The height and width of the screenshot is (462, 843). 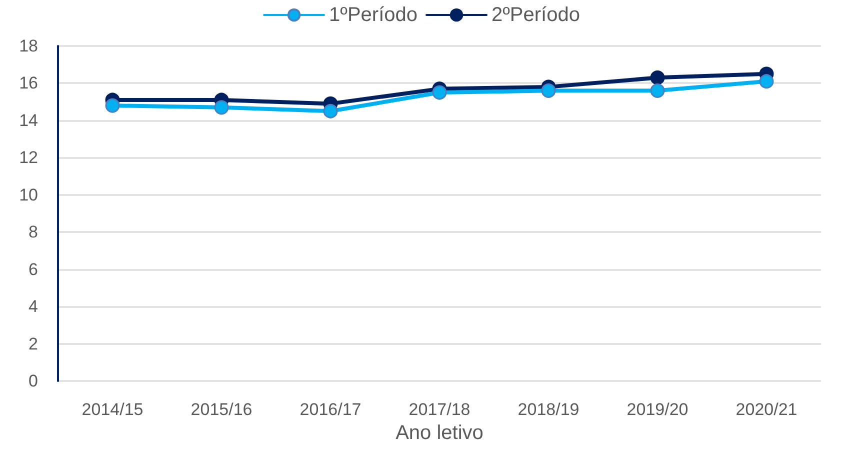 I want to click on y-tick-label: 4, so click(x=33, y=306).